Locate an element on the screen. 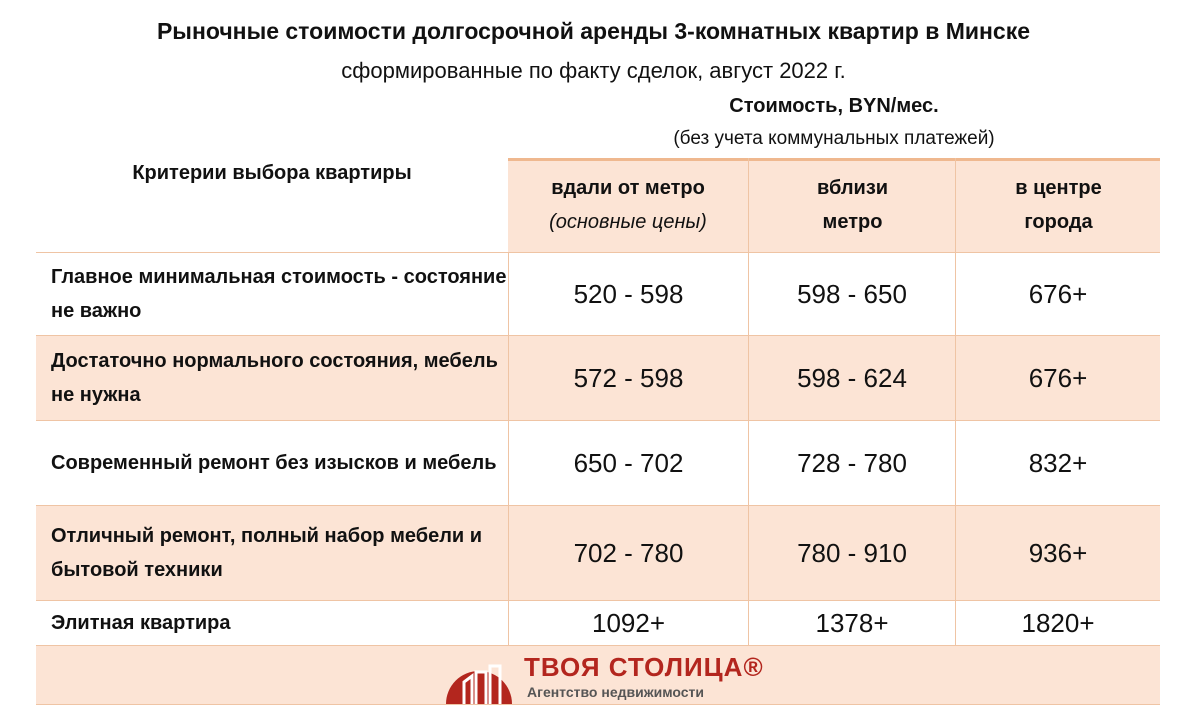 This screenshot has height=720, width=1187. column-note: (основные цены) is located at coordinates (628, 222).